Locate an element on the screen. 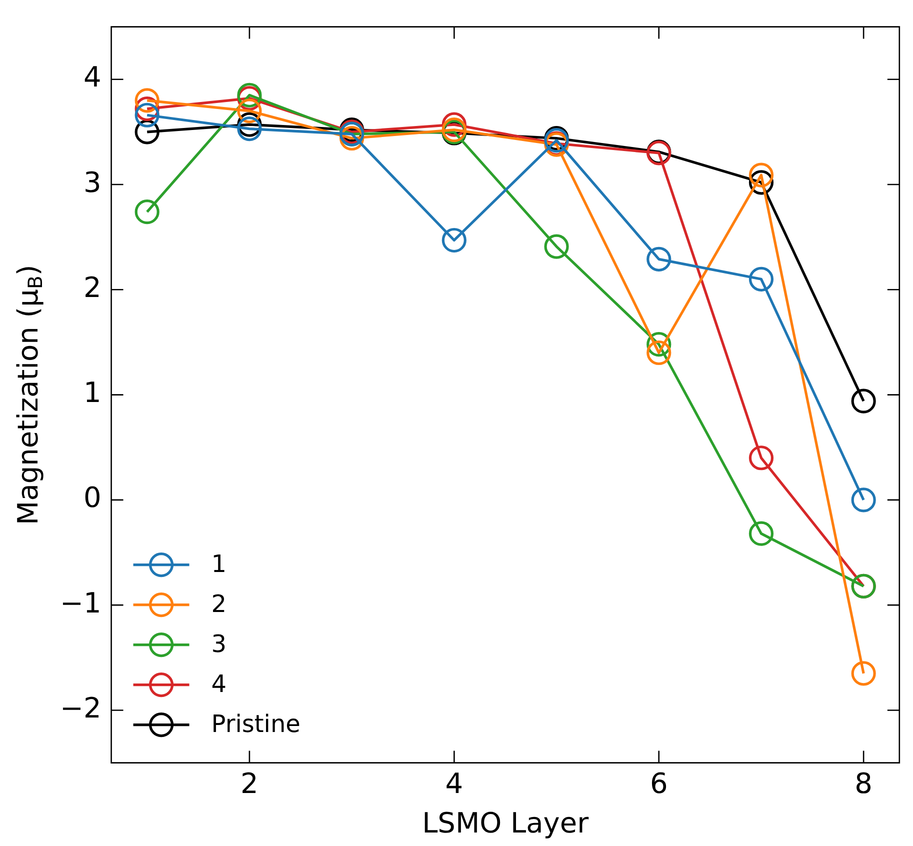 The image size is (913, 846). y-tick-label: −2 is located at coordinates (81, 708).